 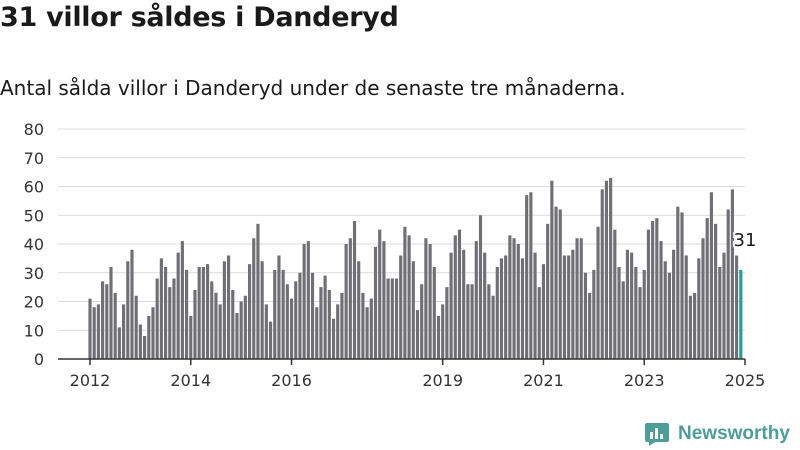 What do you see at coordinates (745, 240) in the screenshot?
I see `highlight-annotation: 31` at bounding box center [745, 240].